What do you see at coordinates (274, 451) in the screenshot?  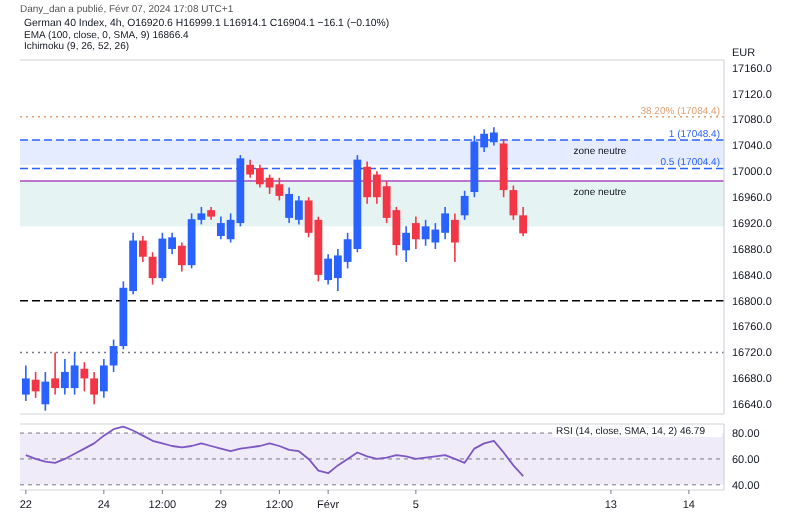 I see `line-series` at bounding box center [274, 451].